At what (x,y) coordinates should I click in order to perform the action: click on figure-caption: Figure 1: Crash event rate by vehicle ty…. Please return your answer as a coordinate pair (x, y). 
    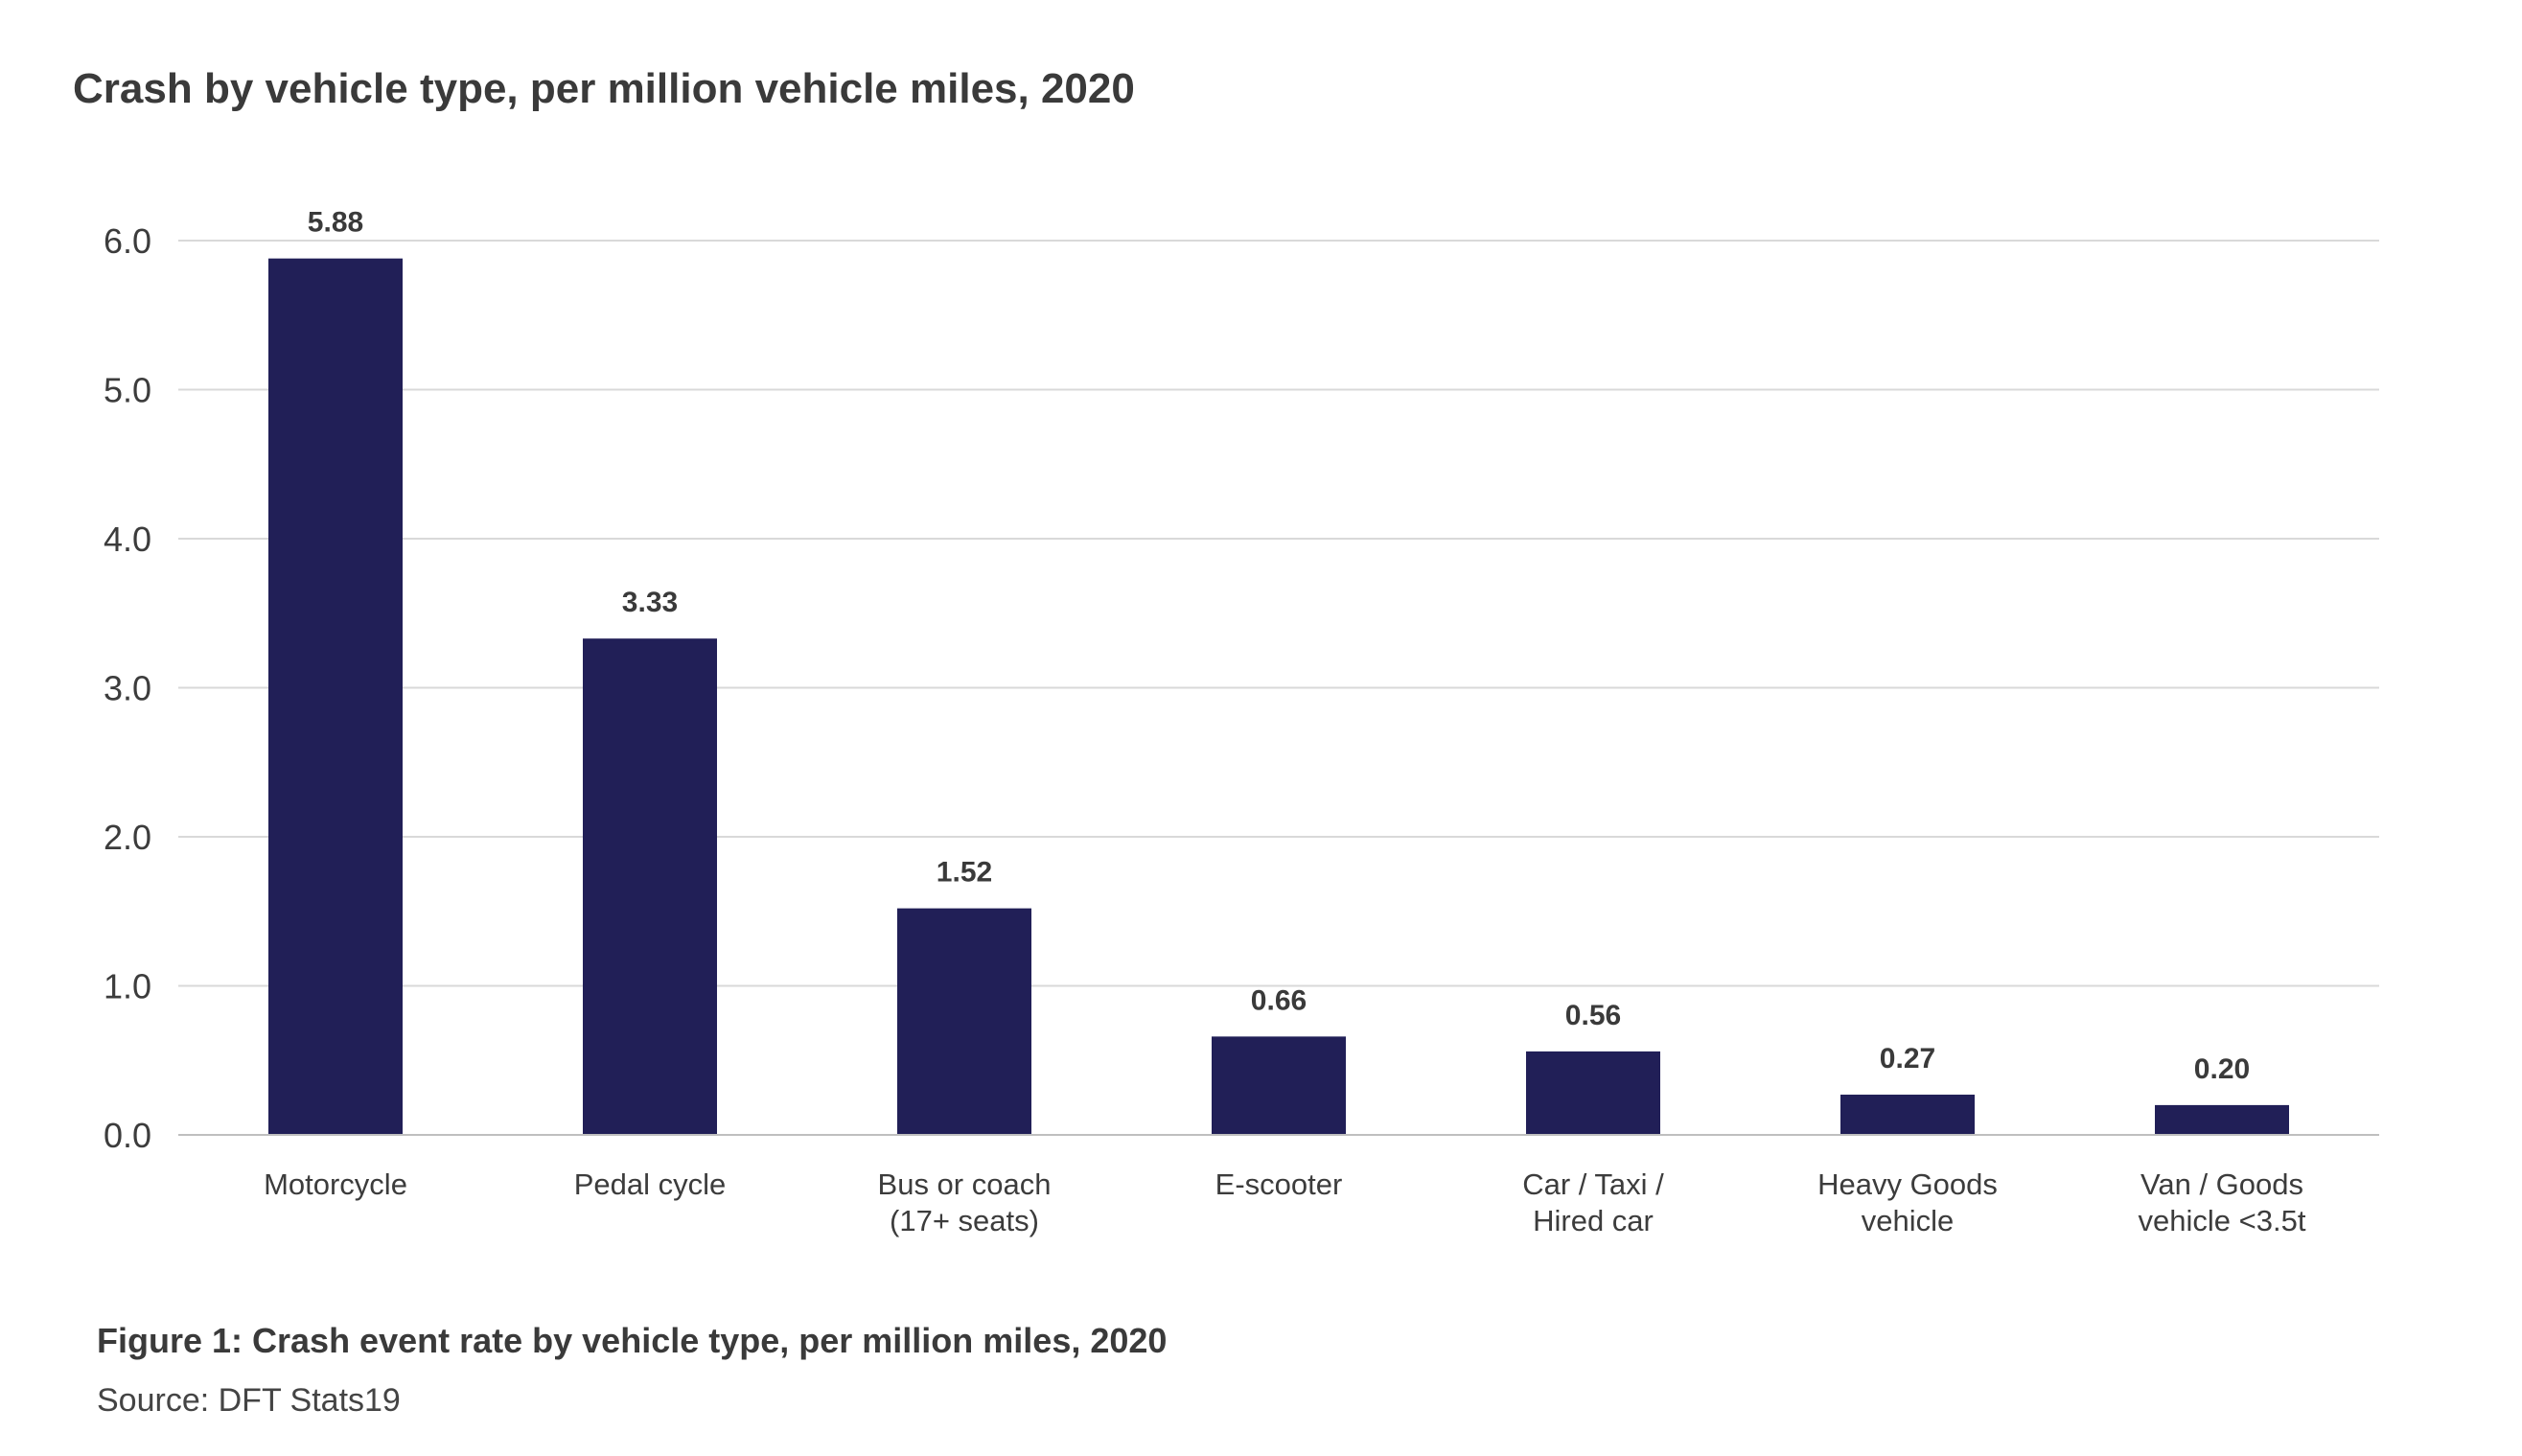
    Looking at the image, I should click on (632, 1341).